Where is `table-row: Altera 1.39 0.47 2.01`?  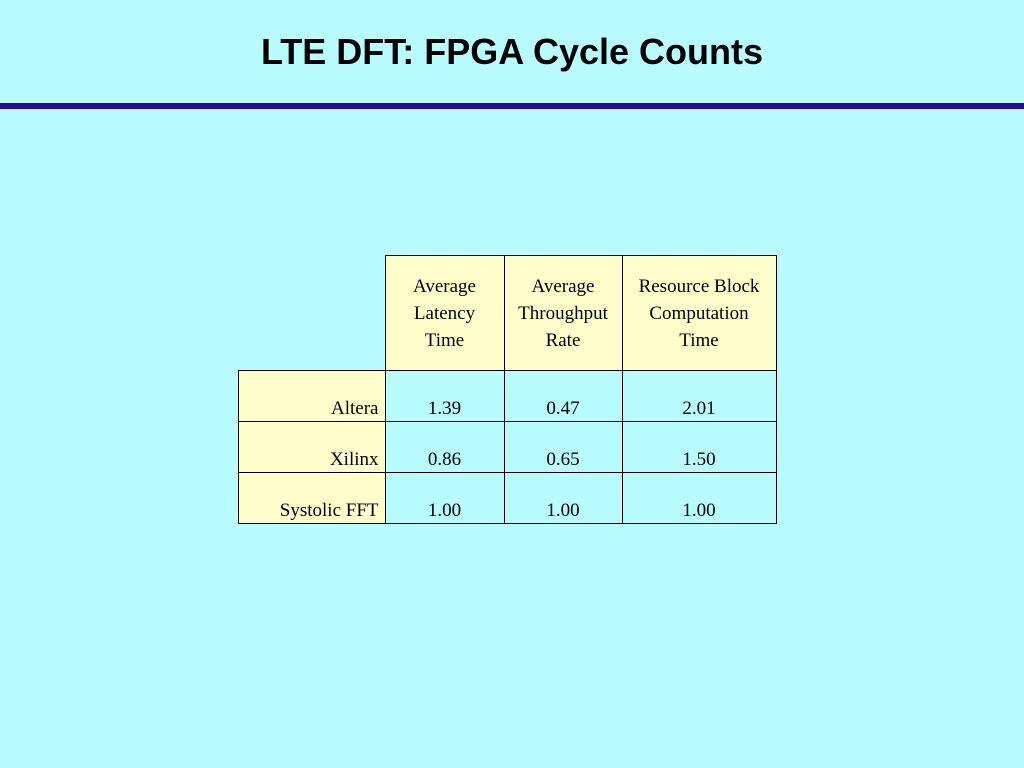
table-row: Altera 1.39 0.47 2.01 is located at coordinates (507, 396).